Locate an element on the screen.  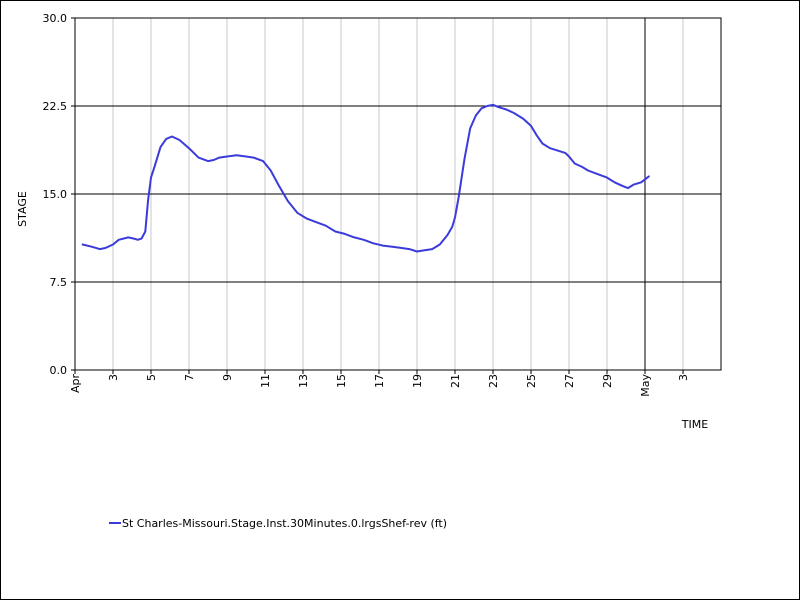
x-tick-label: 27 is located at coordinates (569, 381).